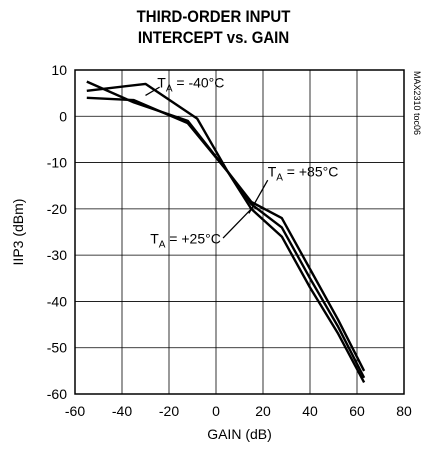 The image size is (427, 455). Describe the element at coordinates (57, 301) in the screenshot. I see `y-tick-label: -40` at that location.